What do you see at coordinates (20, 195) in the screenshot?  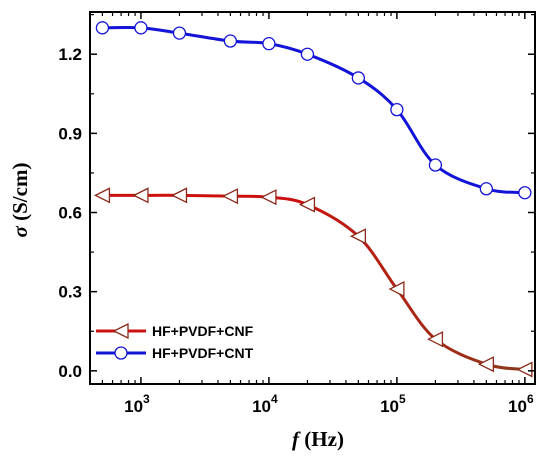 I see `y-axis-unit: (S/cm)` at bounding box center [20, 195].